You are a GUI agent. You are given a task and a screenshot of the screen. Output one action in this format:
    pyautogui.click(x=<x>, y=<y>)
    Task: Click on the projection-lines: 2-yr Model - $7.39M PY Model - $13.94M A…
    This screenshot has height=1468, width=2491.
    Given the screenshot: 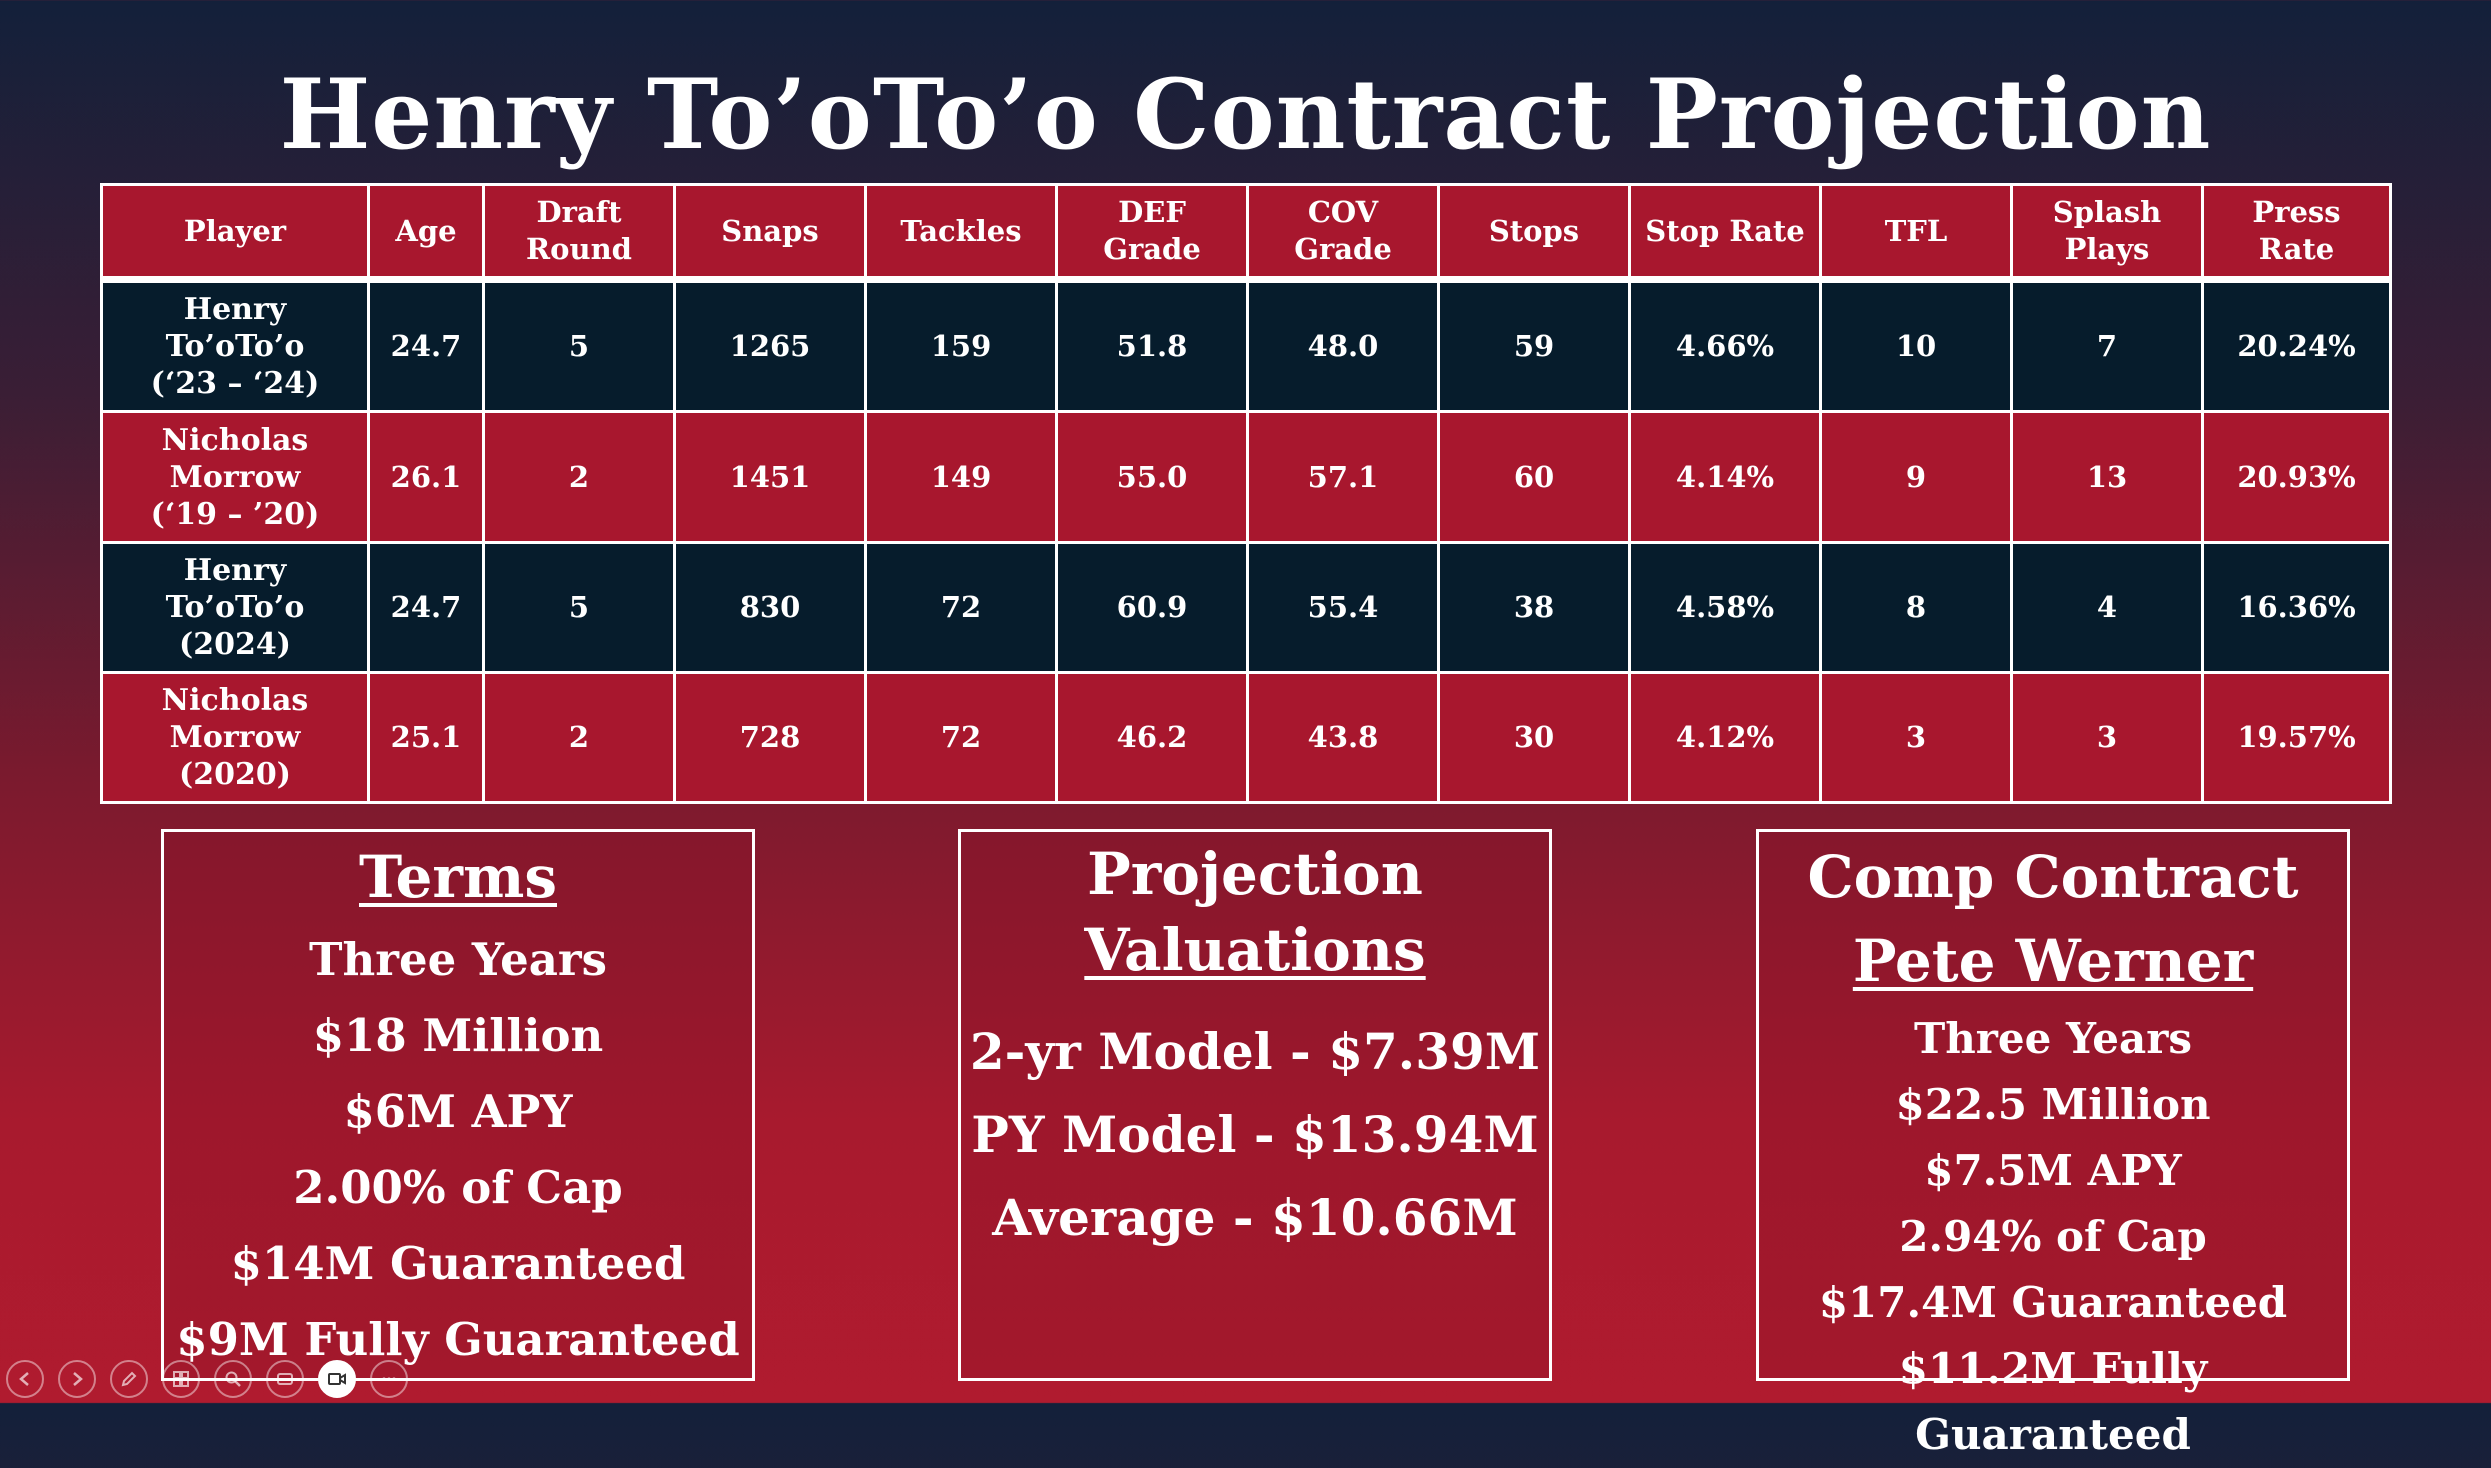 What is the action you would take?
    pyautogui.click(x=1255, y=1134)
    